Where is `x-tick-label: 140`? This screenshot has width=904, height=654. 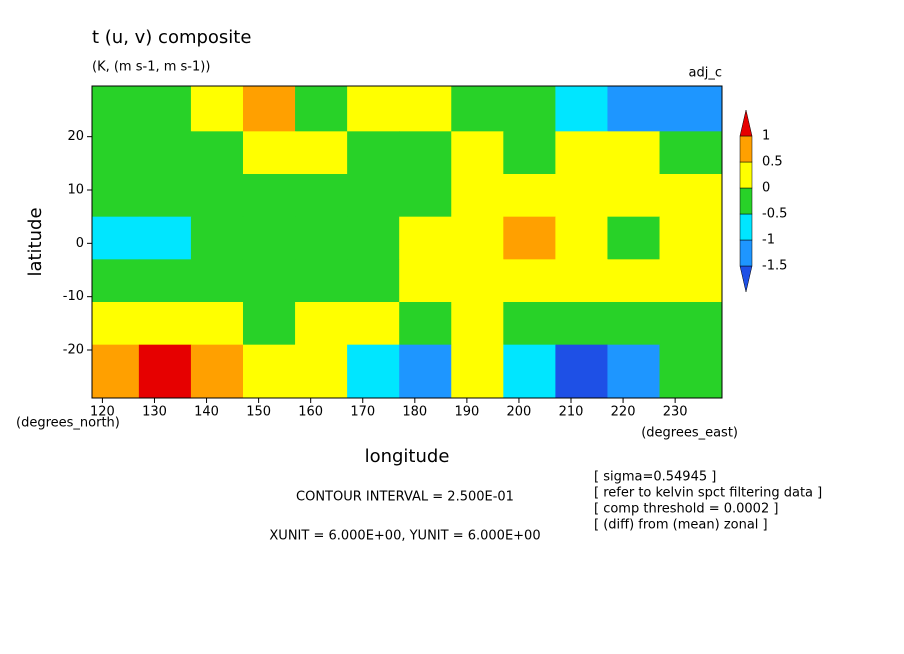
x-tick-label: 140 is located at coordinates (206, 412).